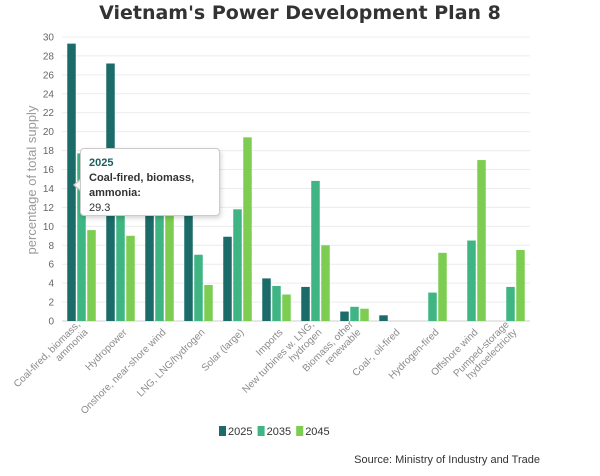 This screenshot has width=600, height=476. I want to click on tooltip: 2025 Coal-fired, biomass, ammonia: 29.3, so click(150, 182).